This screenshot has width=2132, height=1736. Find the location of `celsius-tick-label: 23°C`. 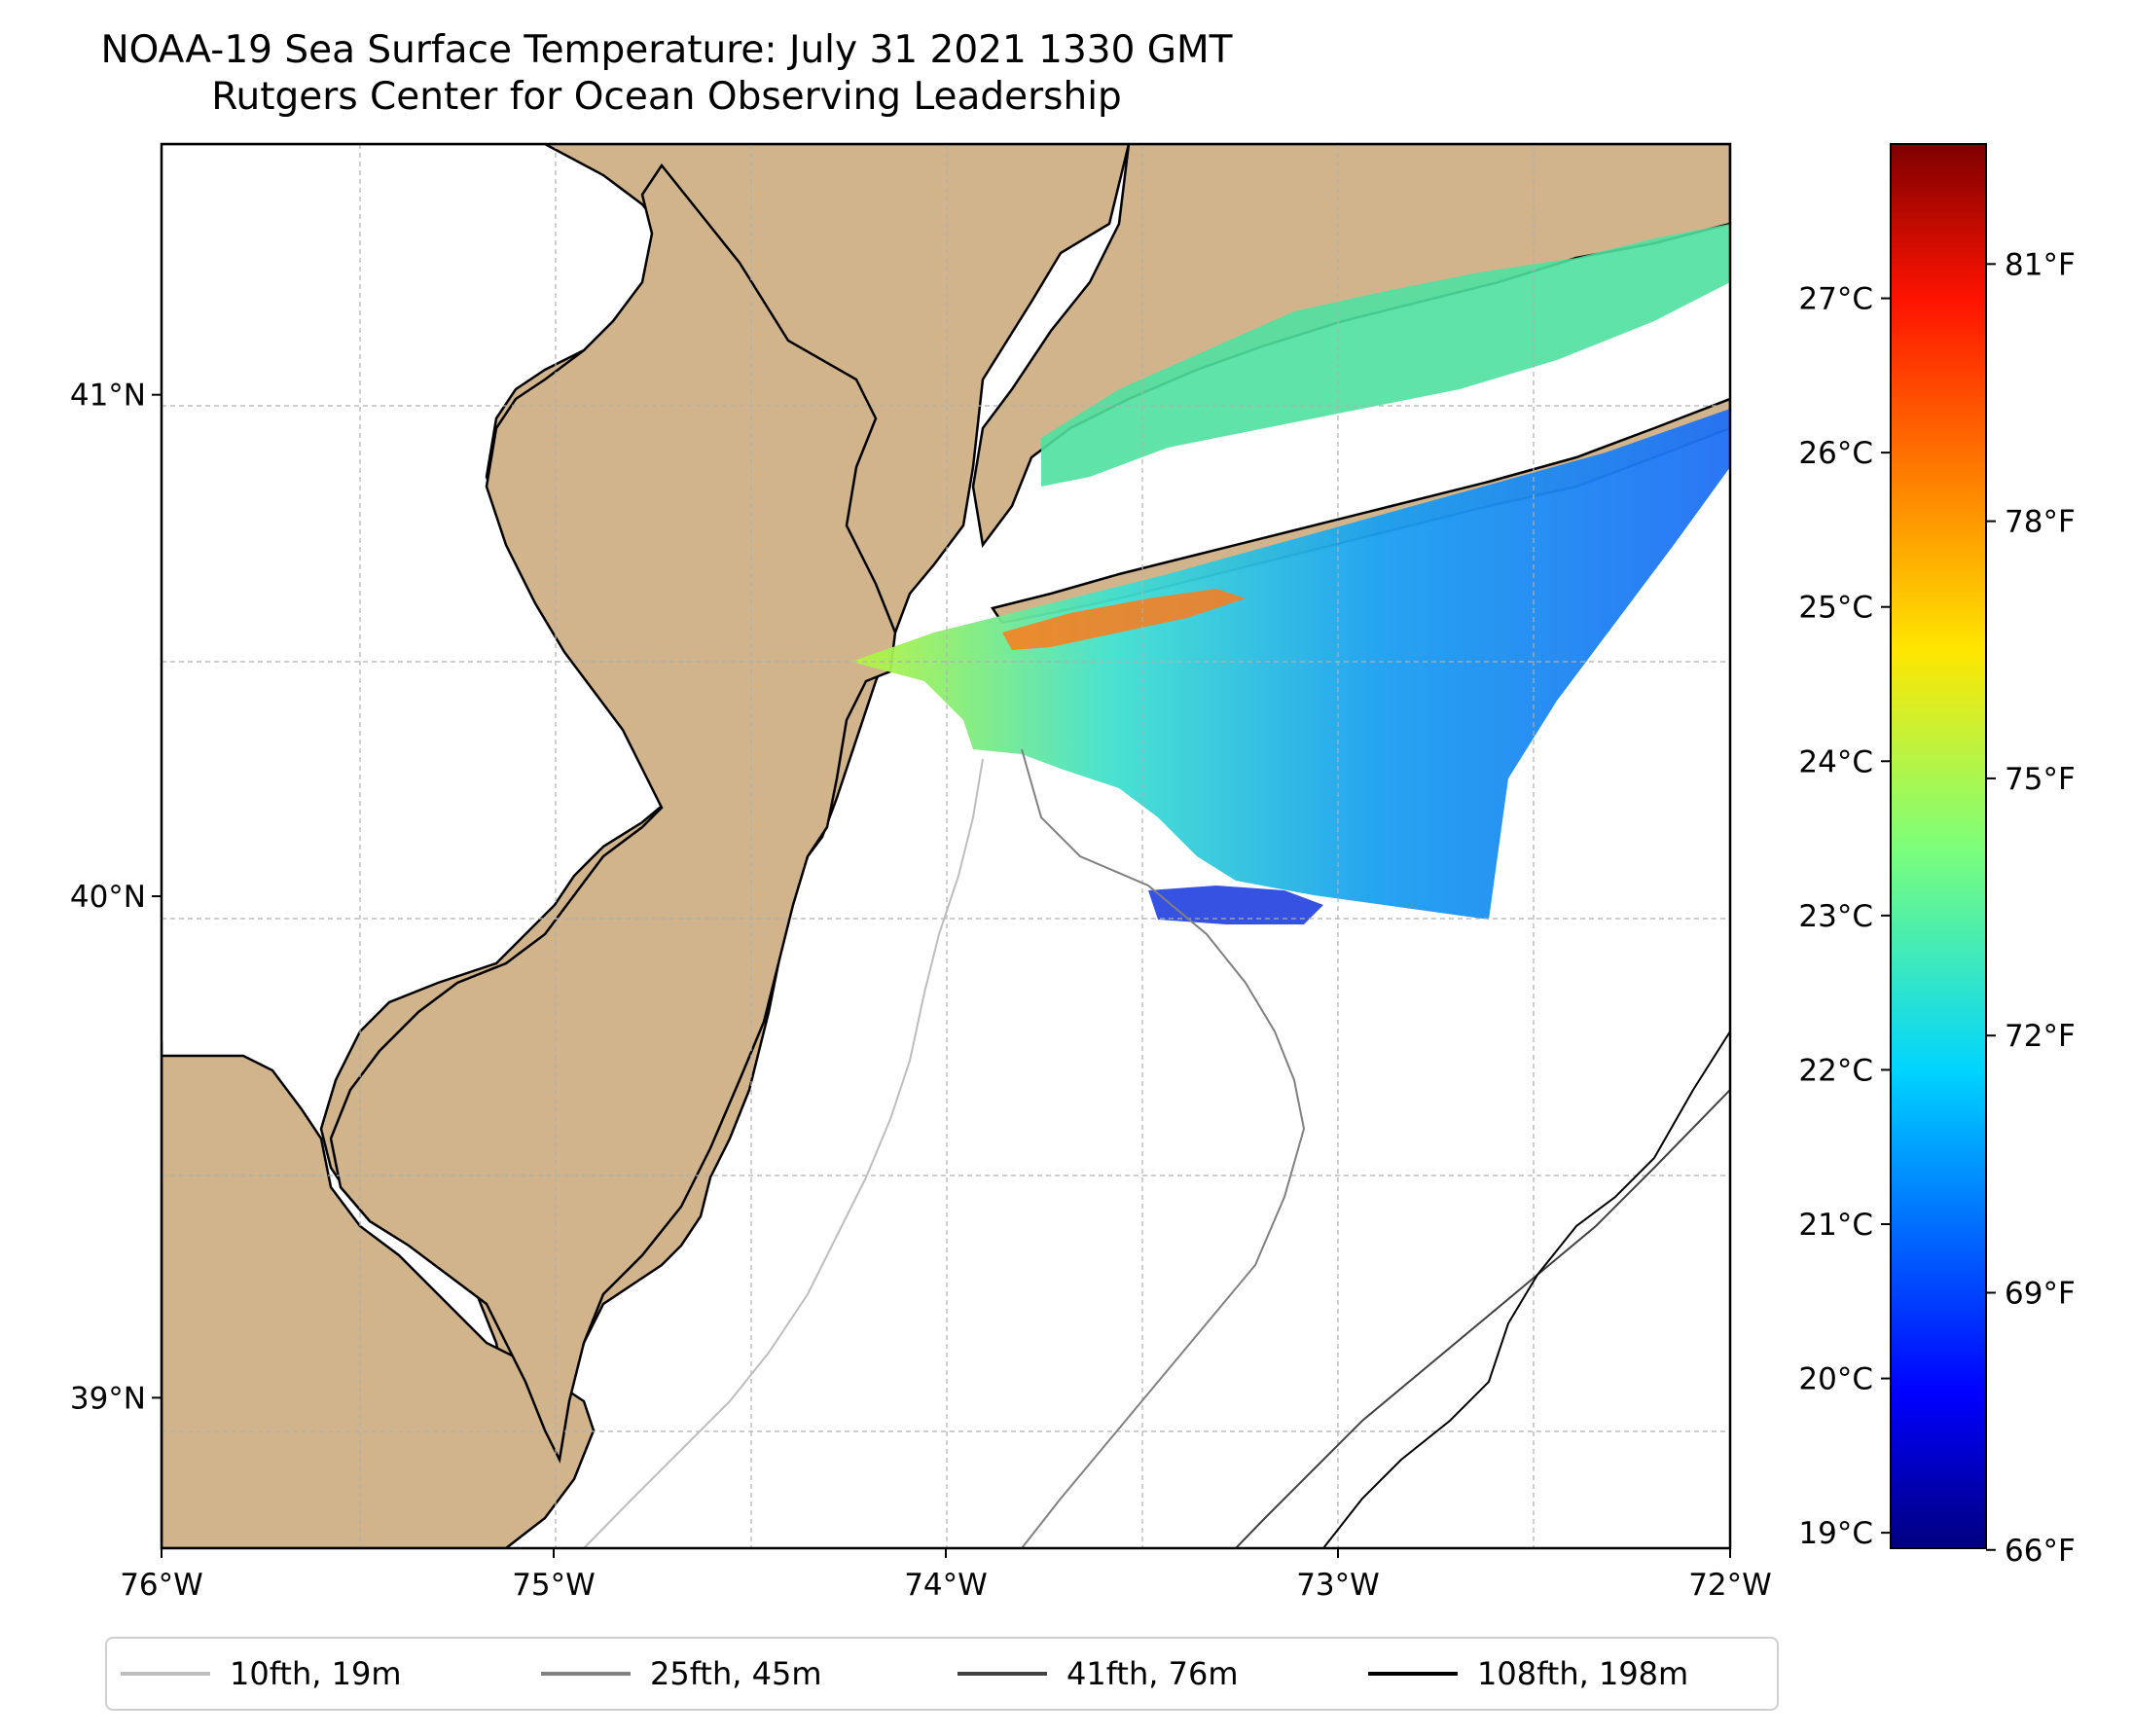

celsius-tick-label: 23°C is located at coordinates (1836, 917).